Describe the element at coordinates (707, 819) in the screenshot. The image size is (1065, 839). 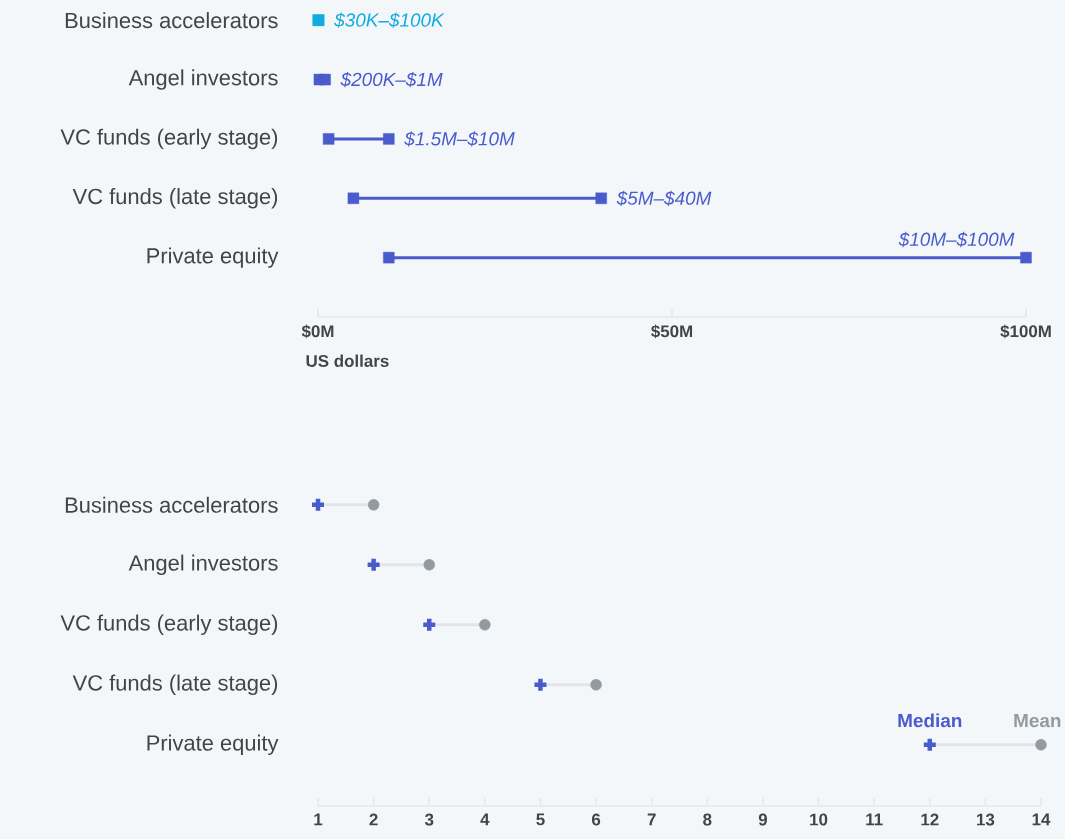
I see `x-tick-label: 8` at that location.